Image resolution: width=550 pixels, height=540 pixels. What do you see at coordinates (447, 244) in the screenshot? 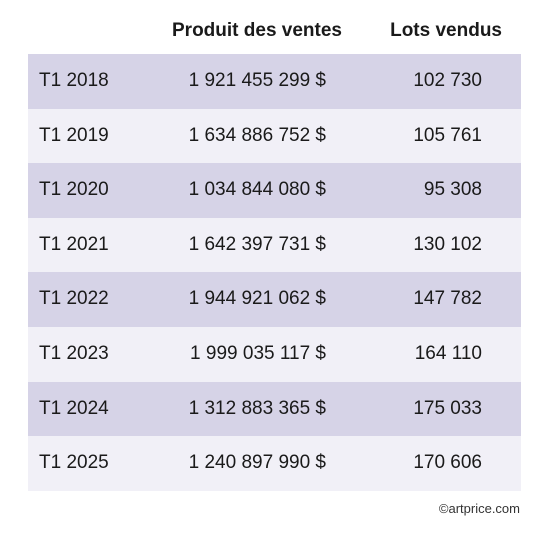
I see `lots-cell: 130 102` at bounding box center [447, 244].